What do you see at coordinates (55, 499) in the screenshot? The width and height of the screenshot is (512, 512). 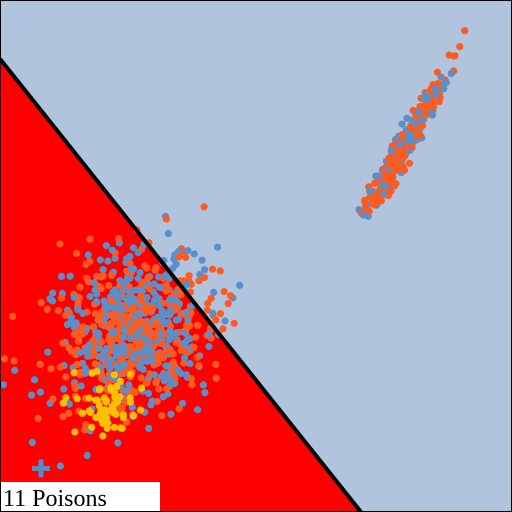 I see `poison-count-label: 11 Poisons` at bounding box center [55, 499].